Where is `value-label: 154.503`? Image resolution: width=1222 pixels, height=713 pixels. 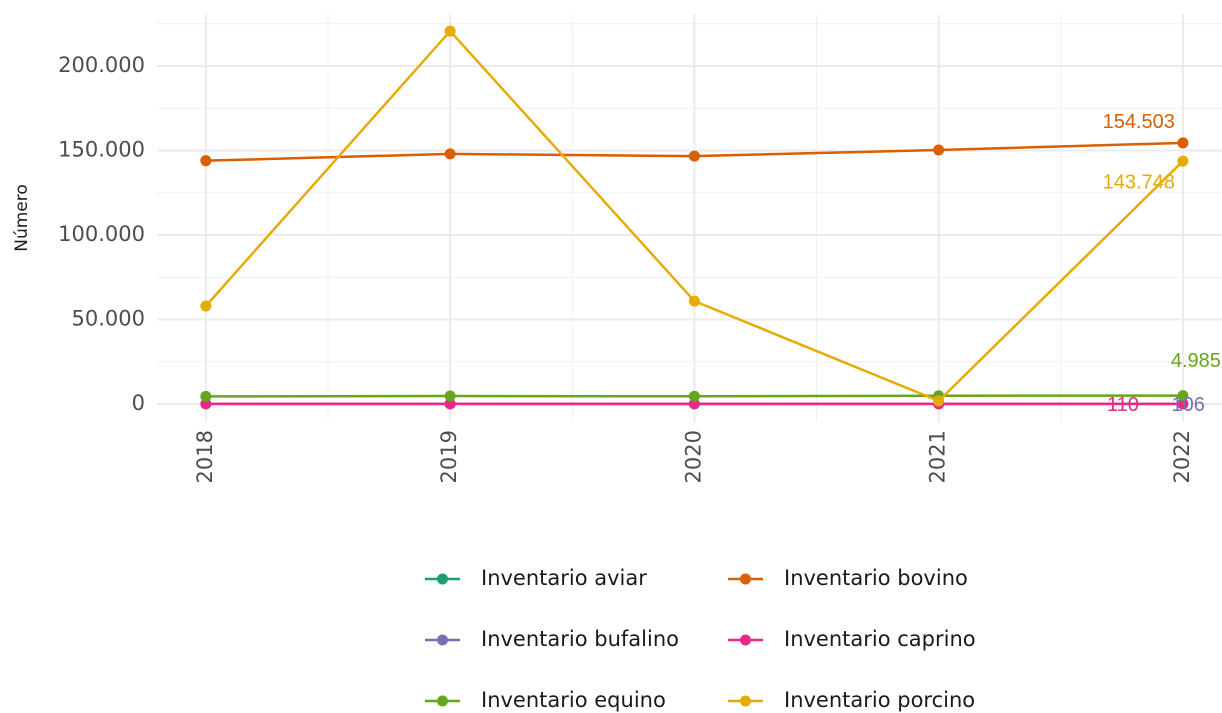 value-label: 154.503 is located at coordinates (1139, 122).